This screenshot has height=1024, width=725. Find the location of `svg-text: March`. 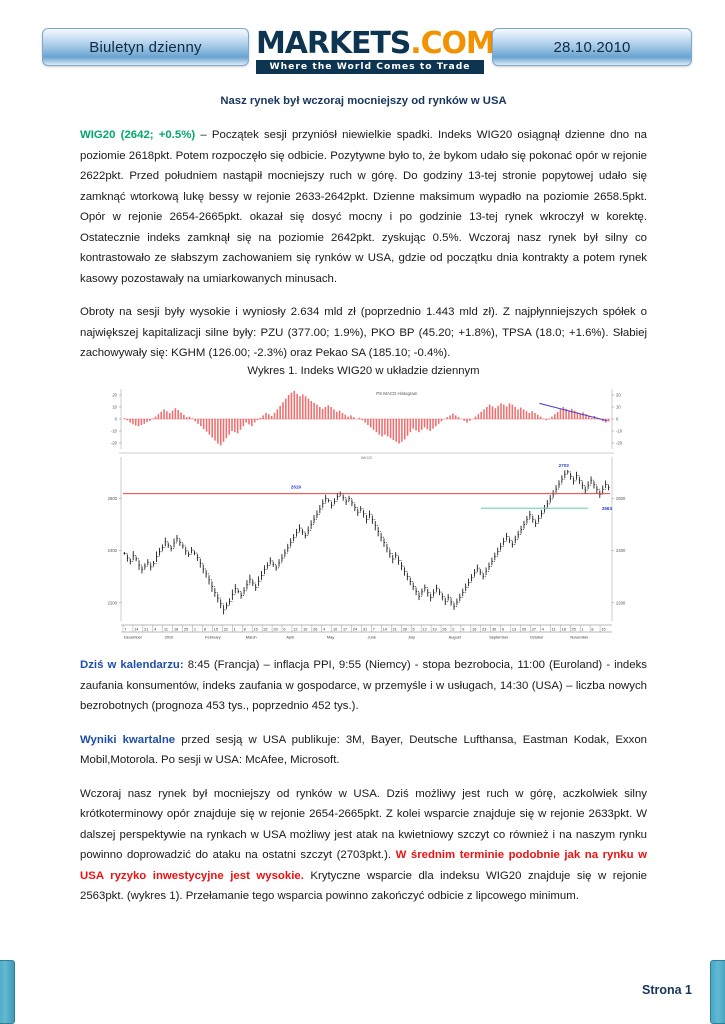

svg-text: March is located at coordinates (251, 637).